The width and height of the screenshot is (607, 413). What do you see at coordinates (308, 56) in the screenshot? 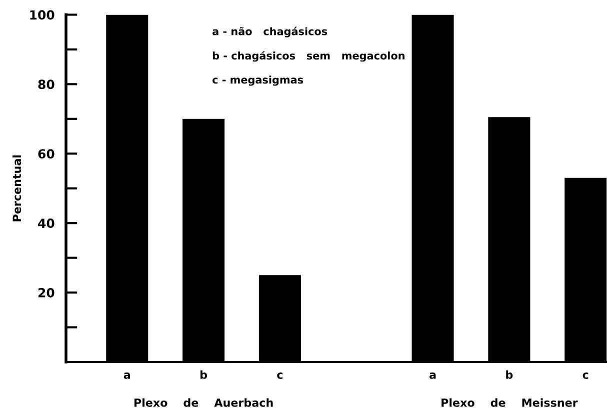
I see `annotation: b - chagásicos sem megacolon` at bounding box center [308, 56].